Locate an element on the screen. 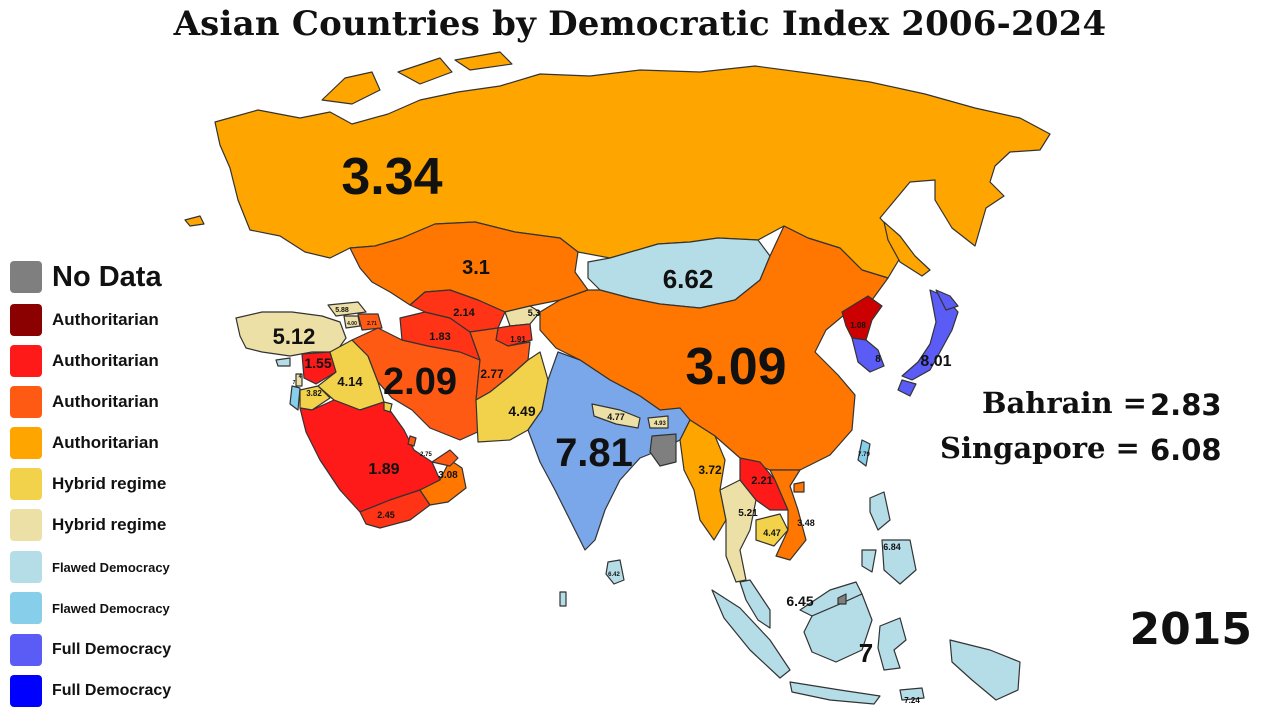  region-bhutan is located at coordinates (658, 422).